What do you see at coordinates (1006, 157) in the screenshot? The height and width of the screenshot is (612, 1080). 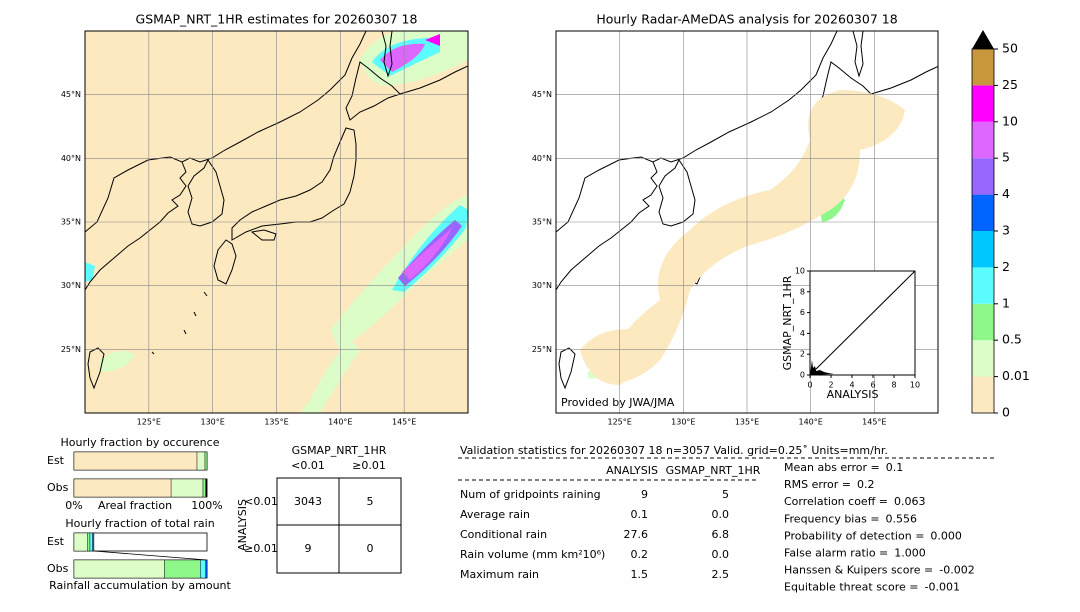 I see `colorbar-label: 5` at bounding box center [1006, 157].